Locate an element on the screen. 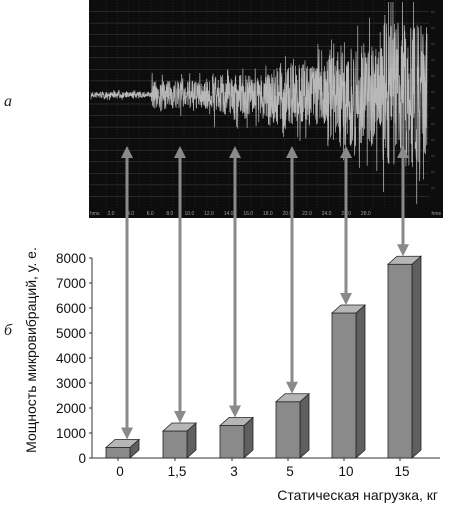 The width and height of the screenshot is (452, 510). y-tick-label: 5000 is located at coordinates (71, 333).